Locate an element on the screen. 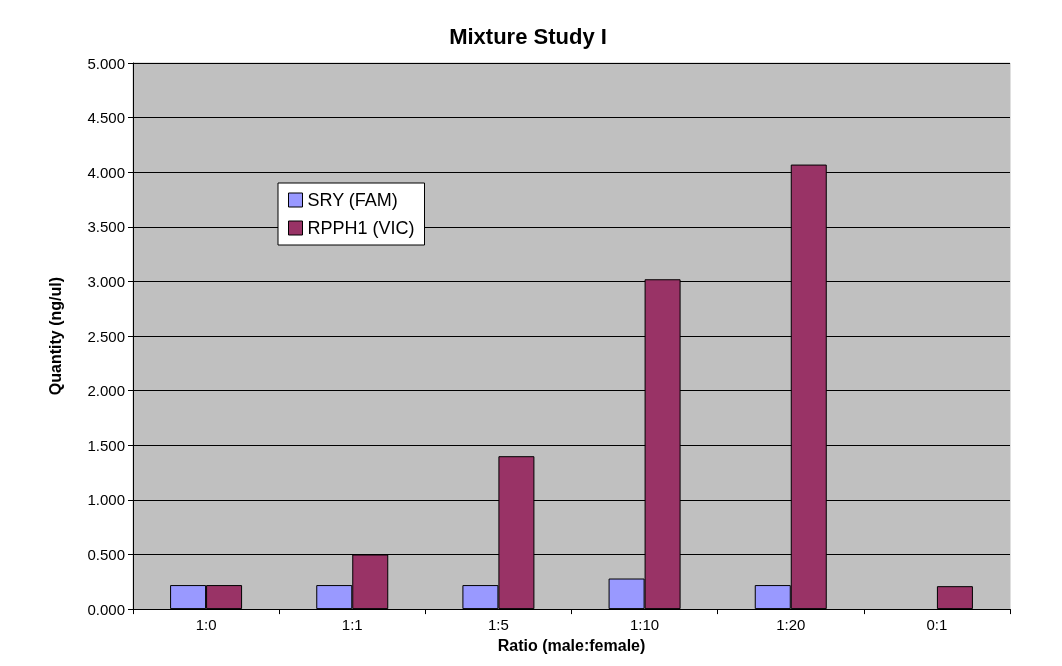 The width and height of the screenshot is (1062, 666). x-tick-label: 1:20 is located at coordinates (791, 625).